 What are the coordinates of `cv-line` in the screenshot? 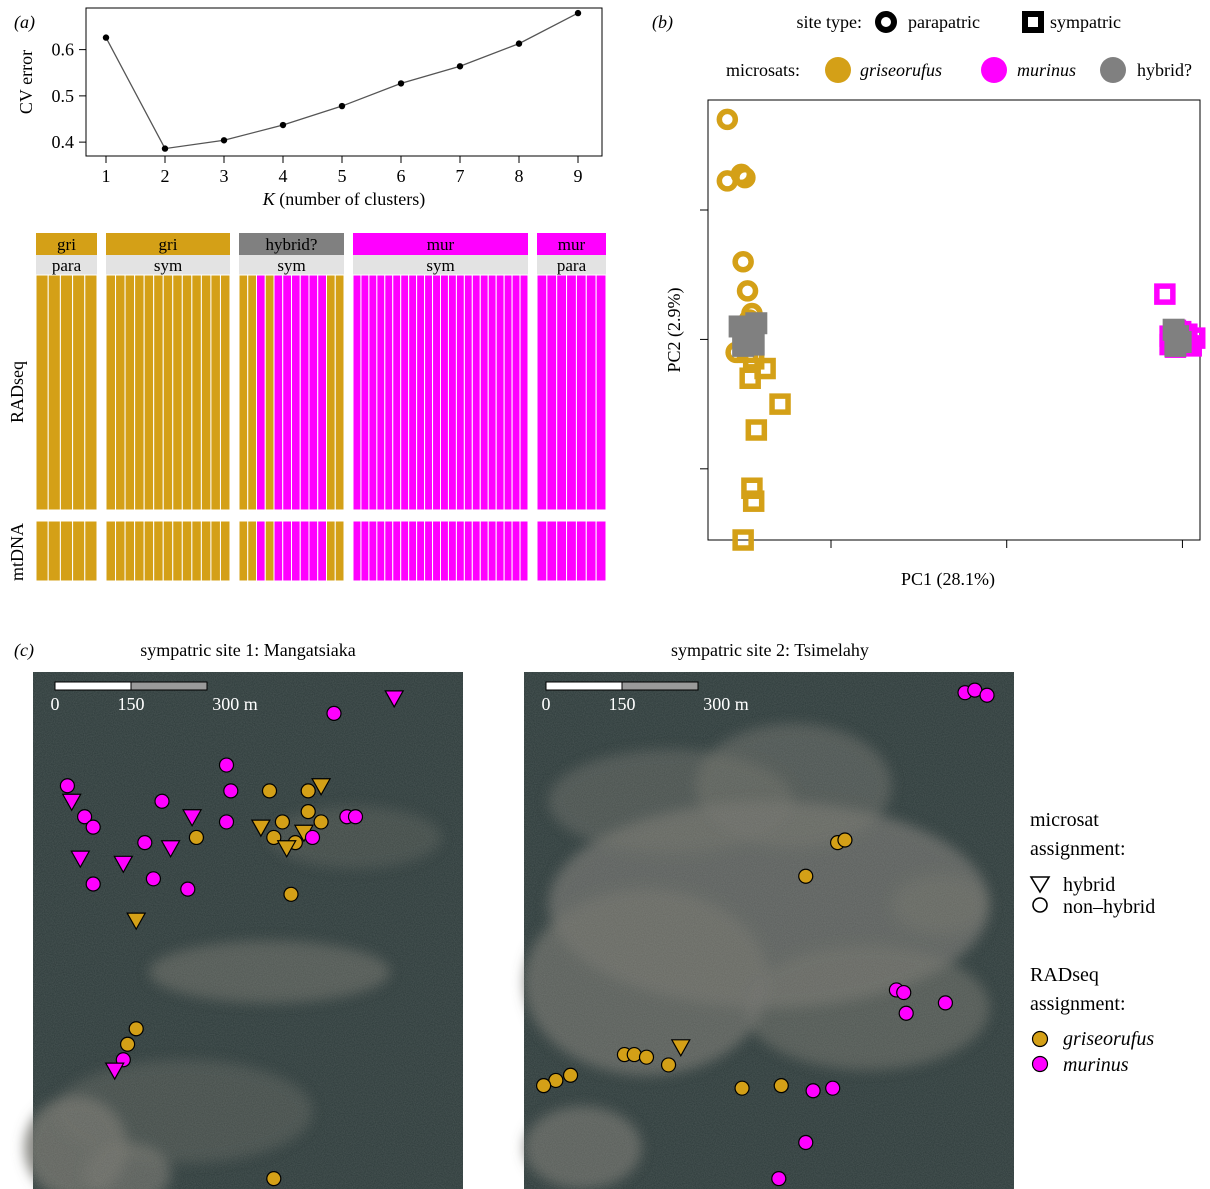 It's located at (342, 81).